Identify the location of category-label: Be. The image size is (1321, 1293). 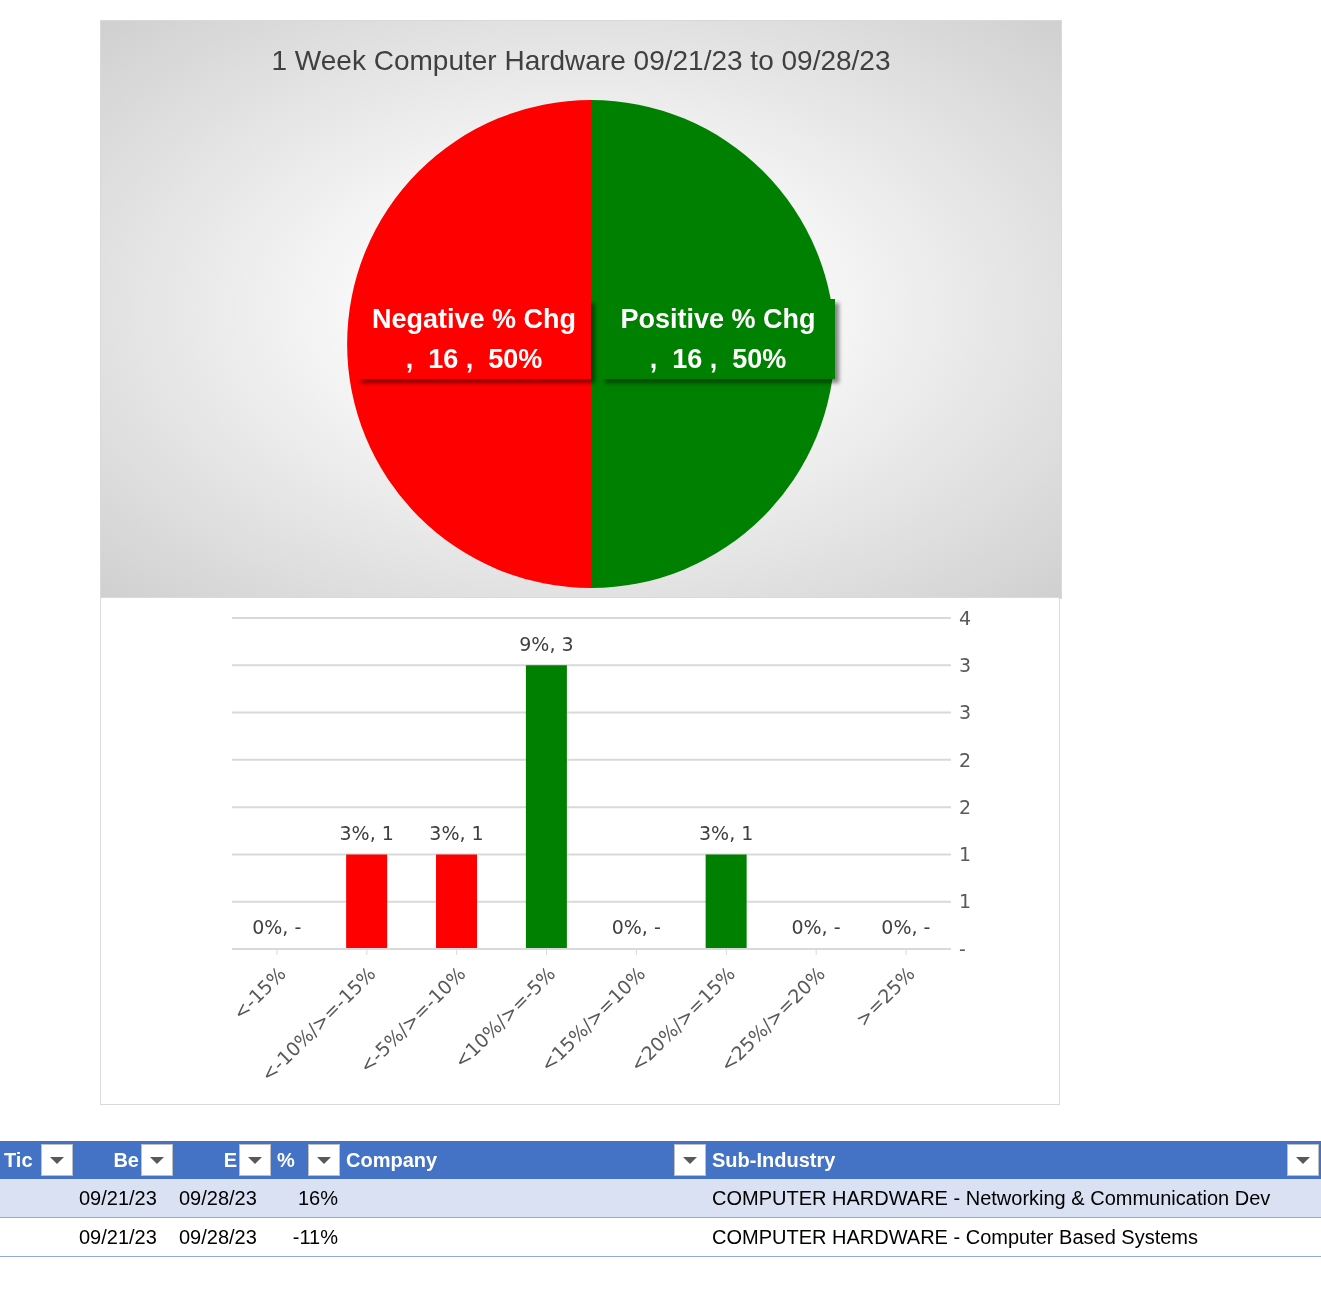
(125, 1160).